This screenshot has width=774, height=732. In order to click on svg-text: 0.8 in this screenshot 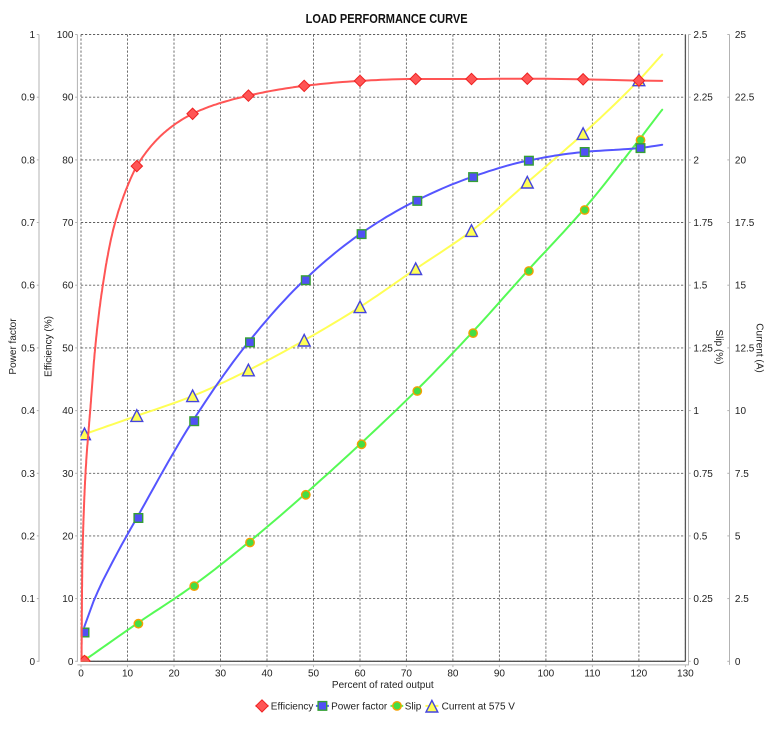, I will do `click(28, 160)`.